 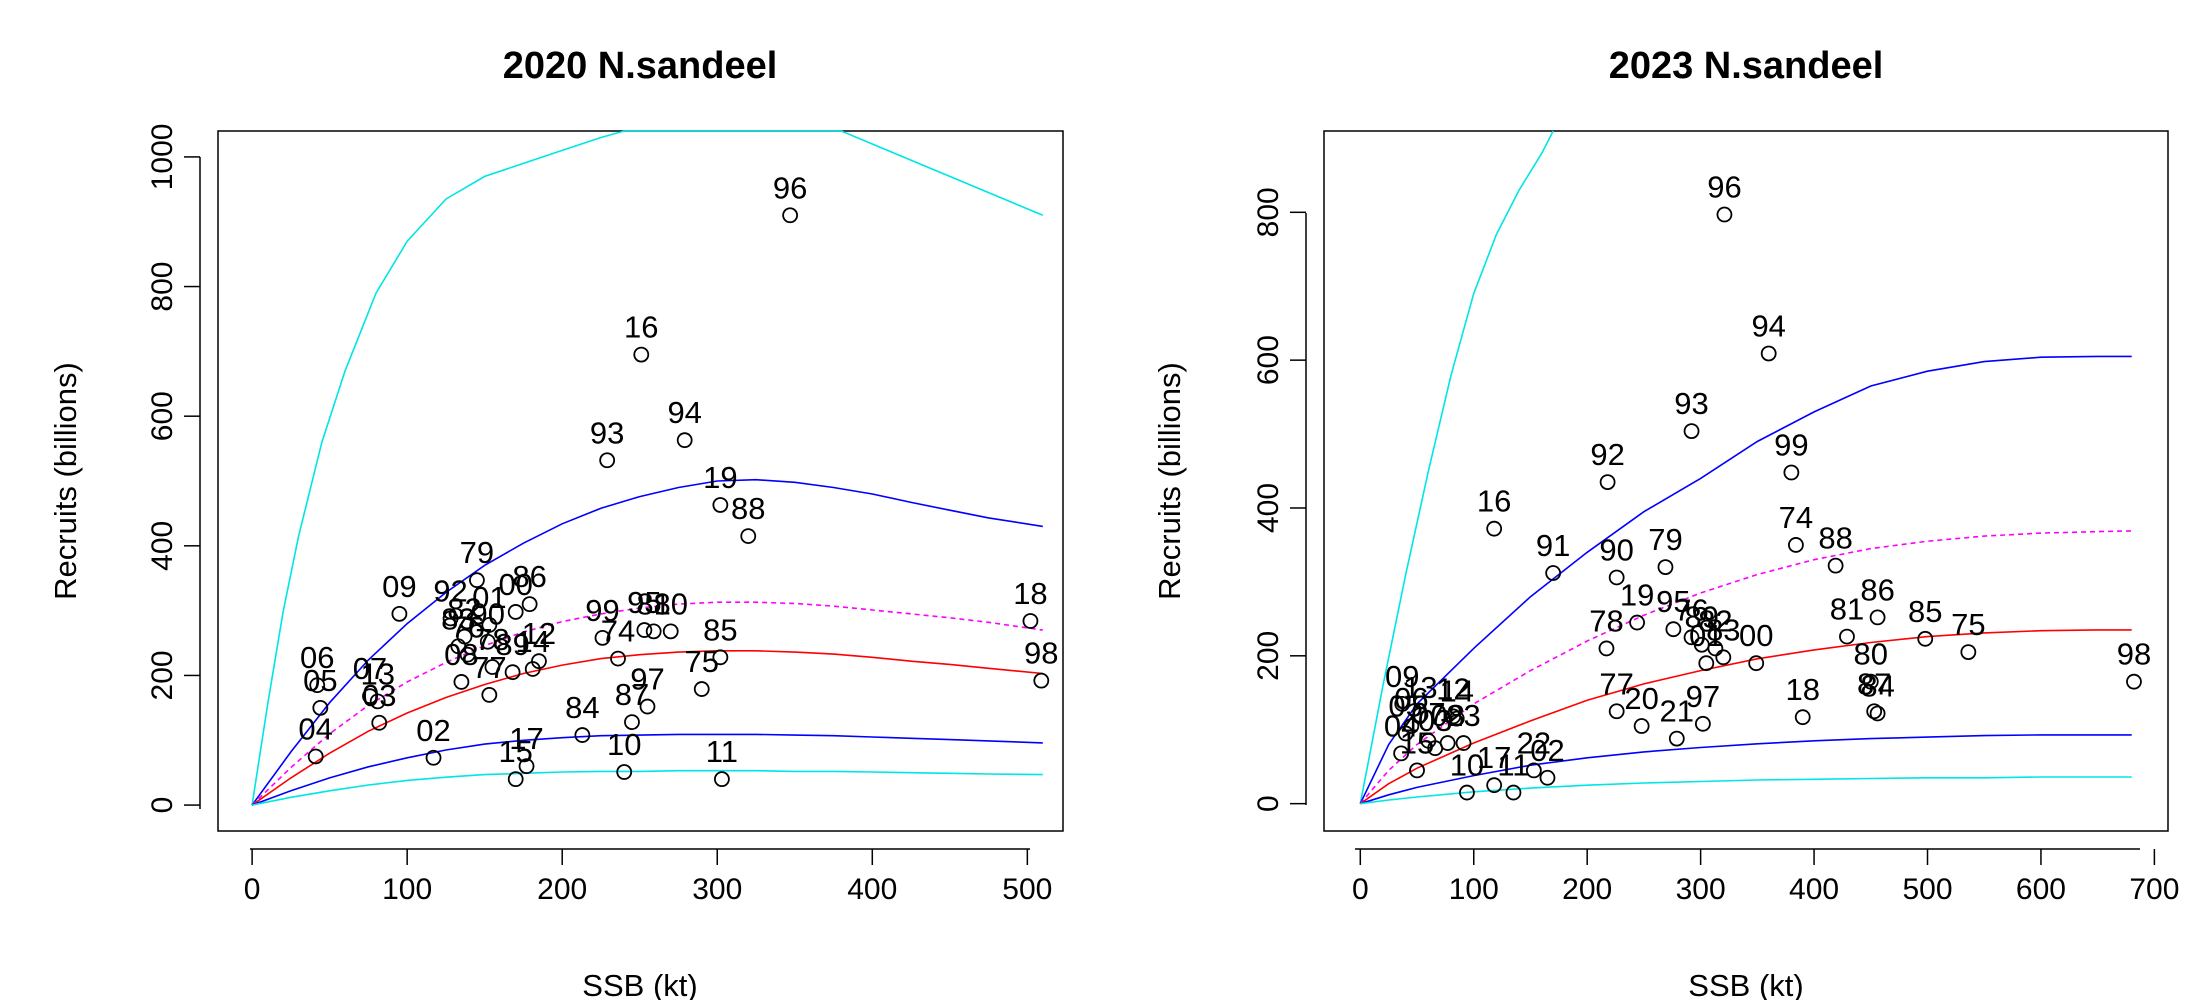 I want to click on point-label: 01, so click(x=489, y=597).